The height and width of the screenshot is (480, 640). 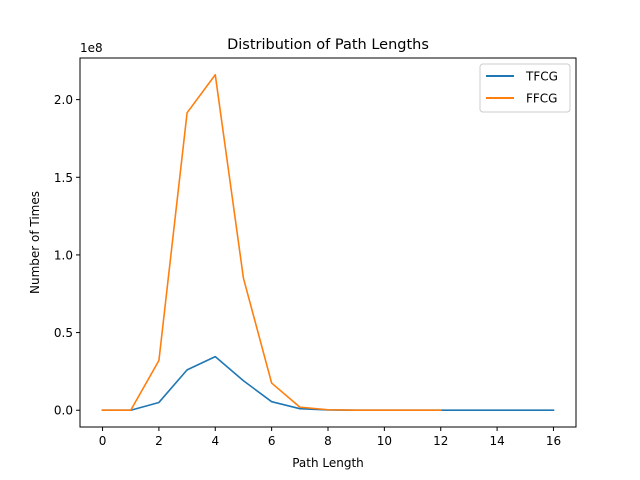 What do you see at coordinates (63, 255) in the screenshot?
I see `y-tick-label: 1.0` at bounding box center [63, 255].